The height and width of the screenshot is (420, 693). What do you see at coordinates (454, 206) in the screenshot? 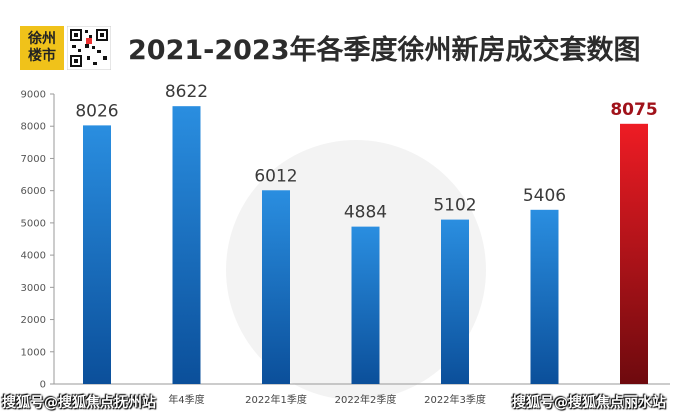
I see `data-label: 5102` at bounding box center [454, 206].